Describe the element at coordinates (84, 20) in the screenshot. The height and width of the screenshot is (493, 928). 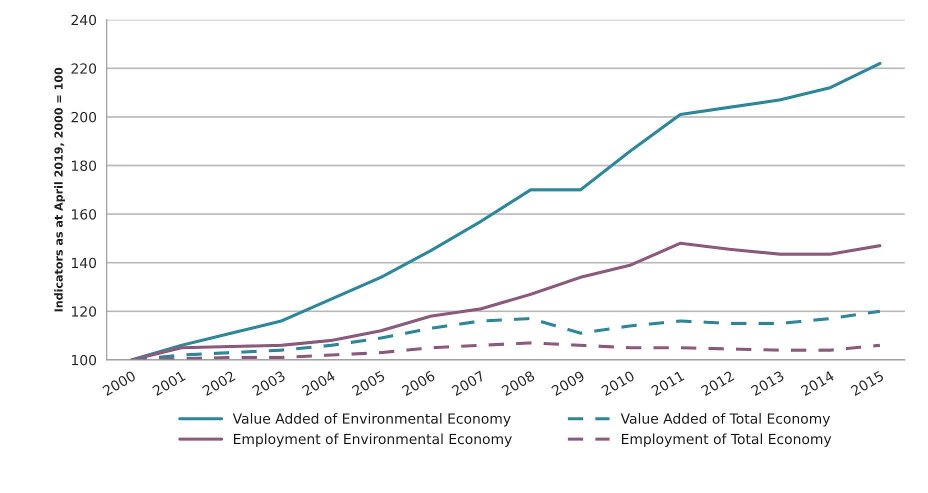
I see `y-tick-label: 240` at that location.